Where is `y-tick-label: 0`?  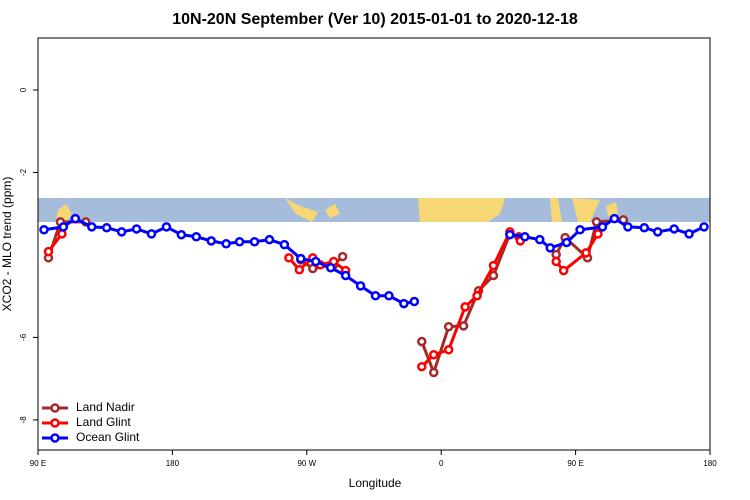 y-tick-label: 0 is located at coordinates (23, 89).